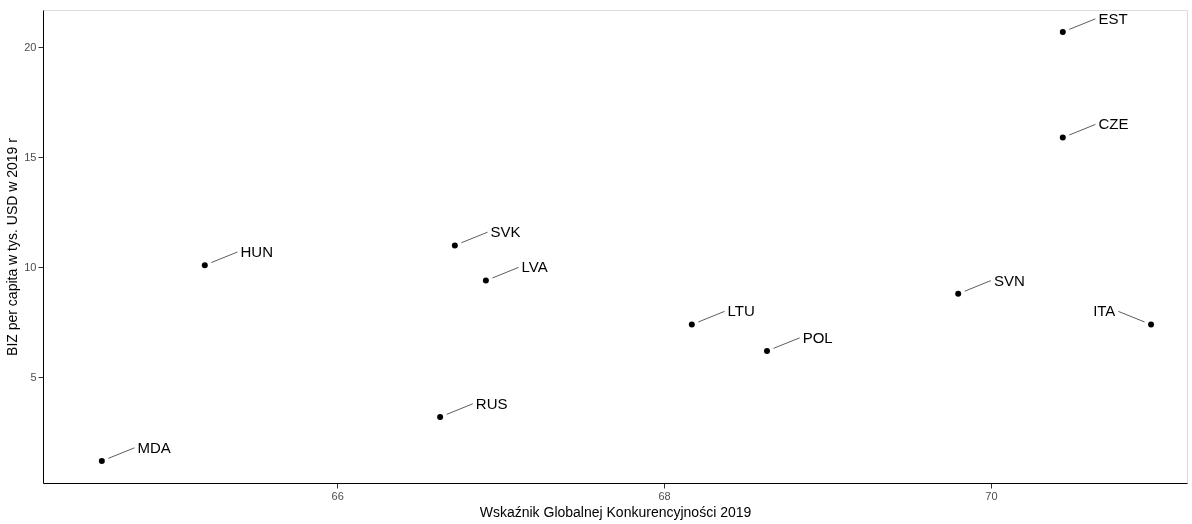  Describe the element at coordinates (1113, 18) in the screenshot. I see `annotation: EST` at that location.